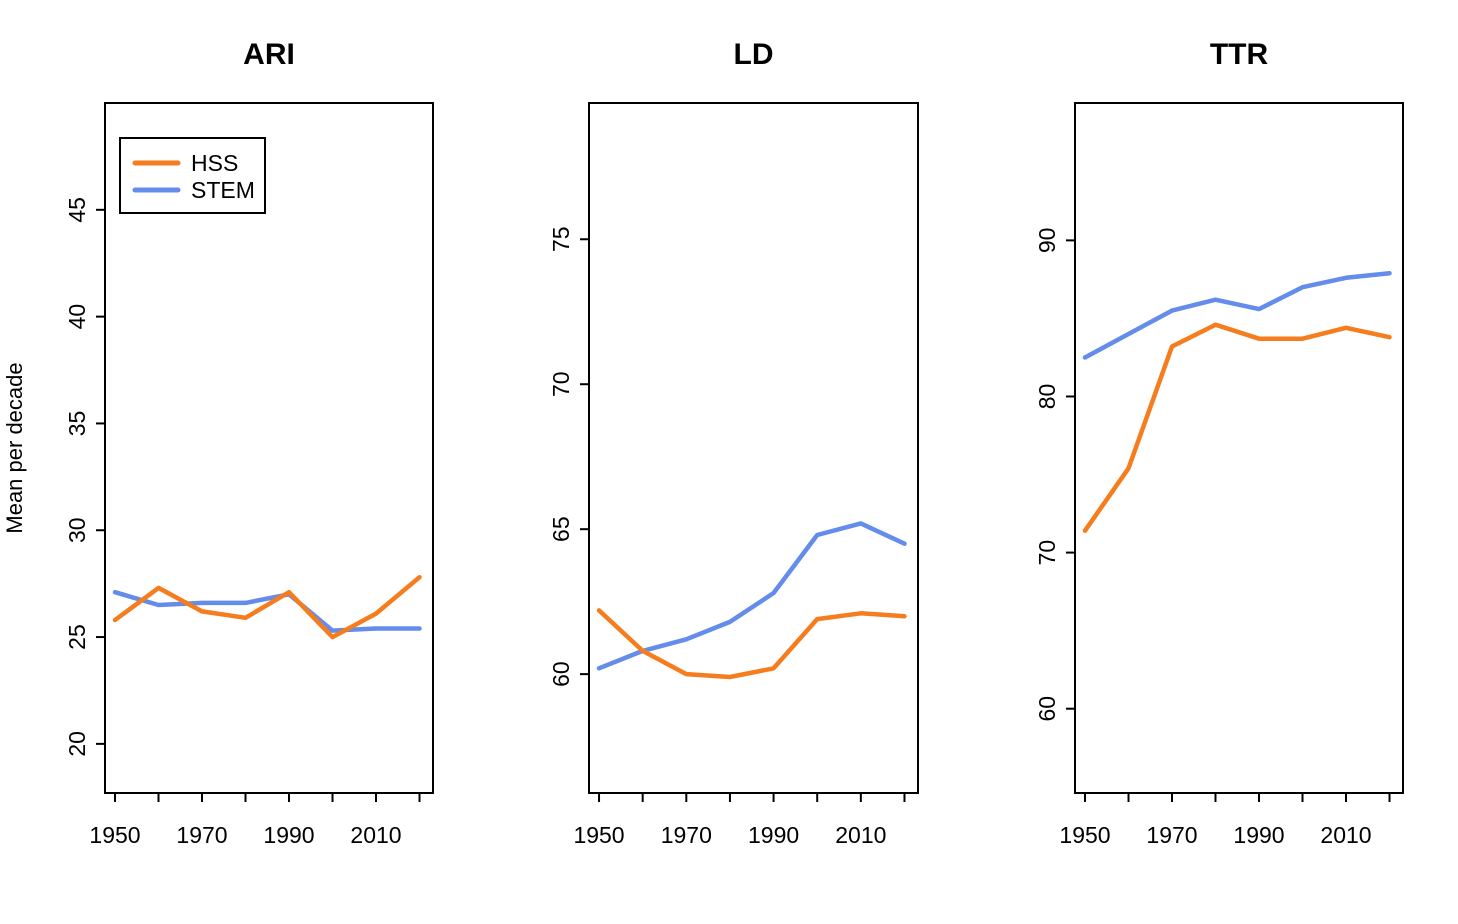 This screenshot has height=924, width=1458. I want to click on y-tick-label: 30, so click(77, 530).